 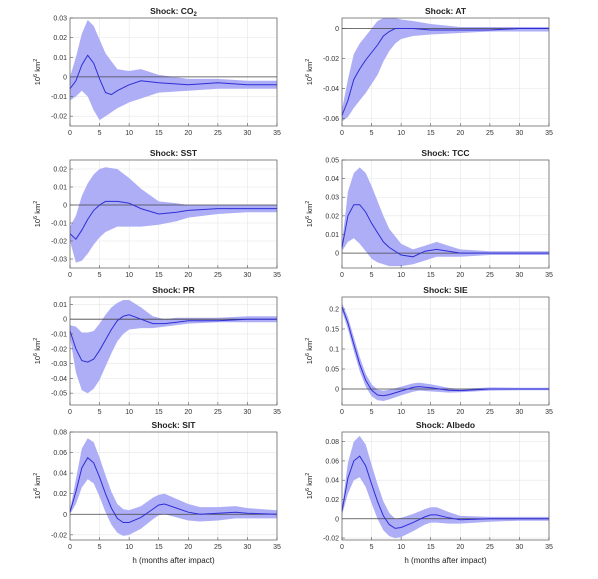 I want to click on chart-title: Shock: Albedo, so click(x=445, y=425).